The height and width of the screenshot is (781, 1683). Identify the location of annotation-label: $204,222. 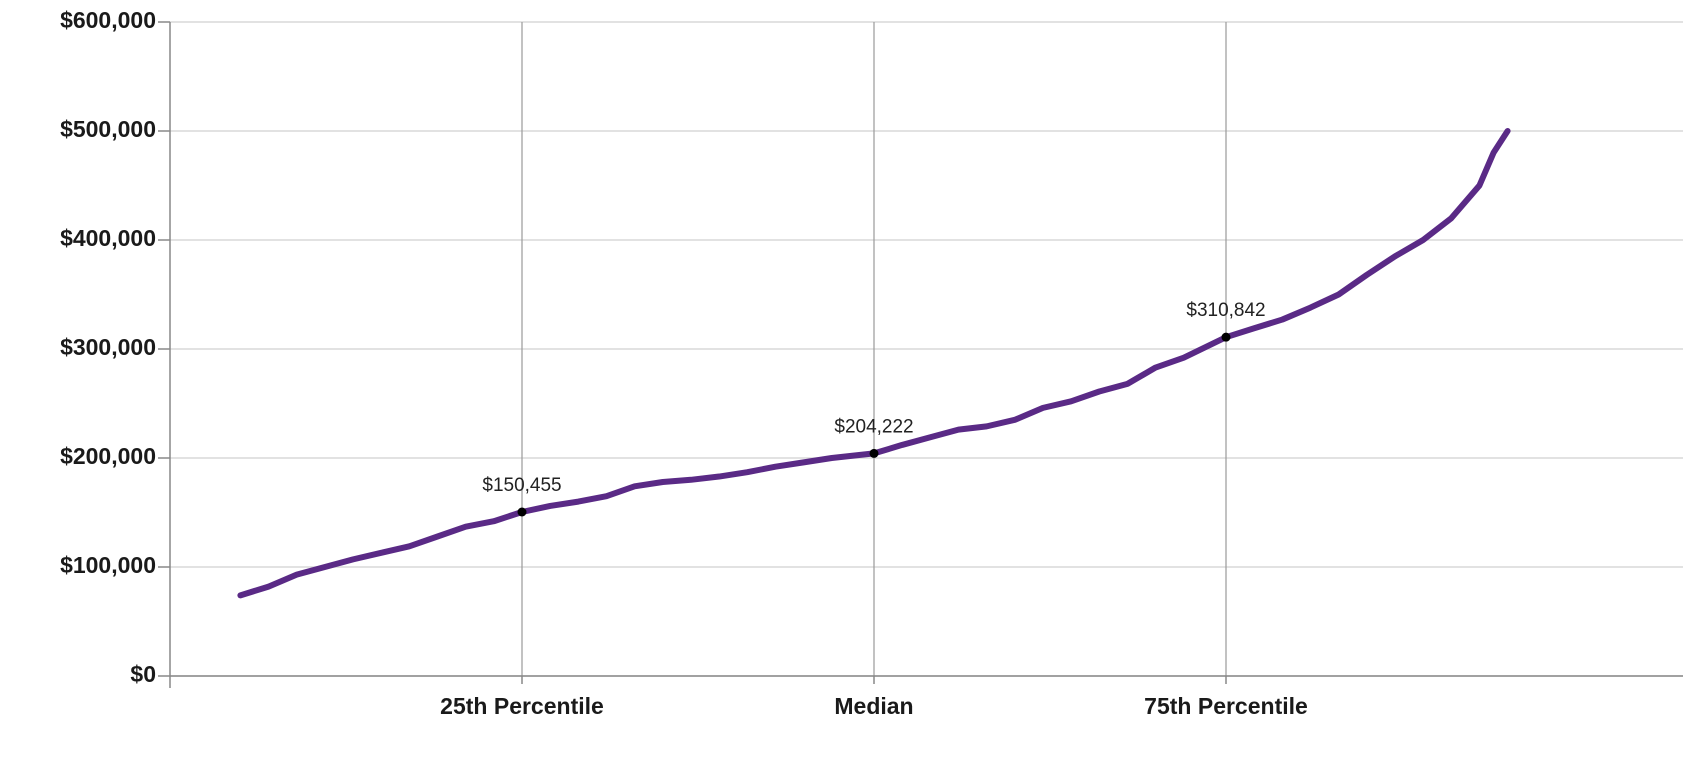
(873, 426).